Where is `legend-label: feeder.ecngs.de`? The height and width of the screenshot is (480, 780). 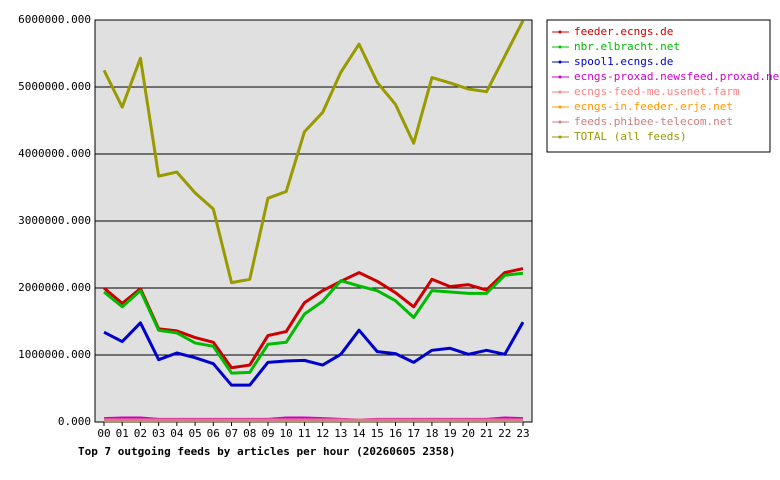
legend-label: feeder.ecngs.de is located at coordinates (623, 31).